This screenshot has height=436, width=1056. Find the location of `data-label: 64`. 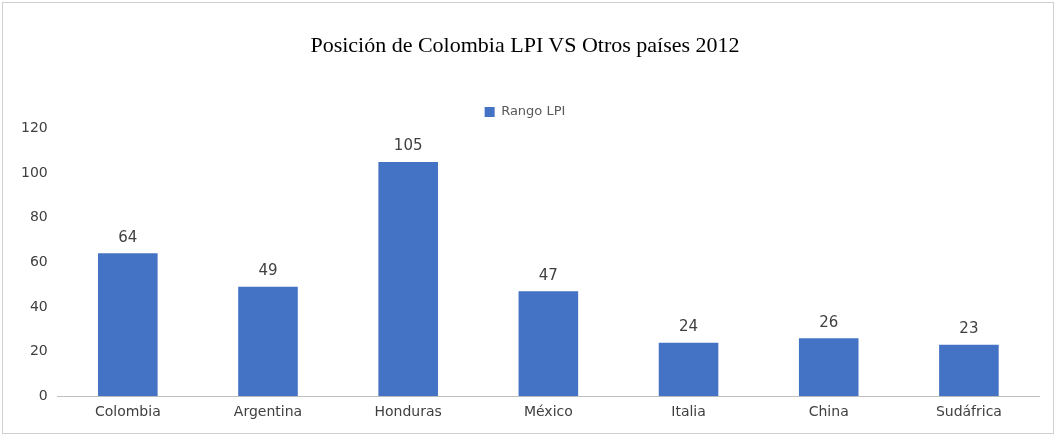

data-label: 64 is located at coordinates (128, 236).